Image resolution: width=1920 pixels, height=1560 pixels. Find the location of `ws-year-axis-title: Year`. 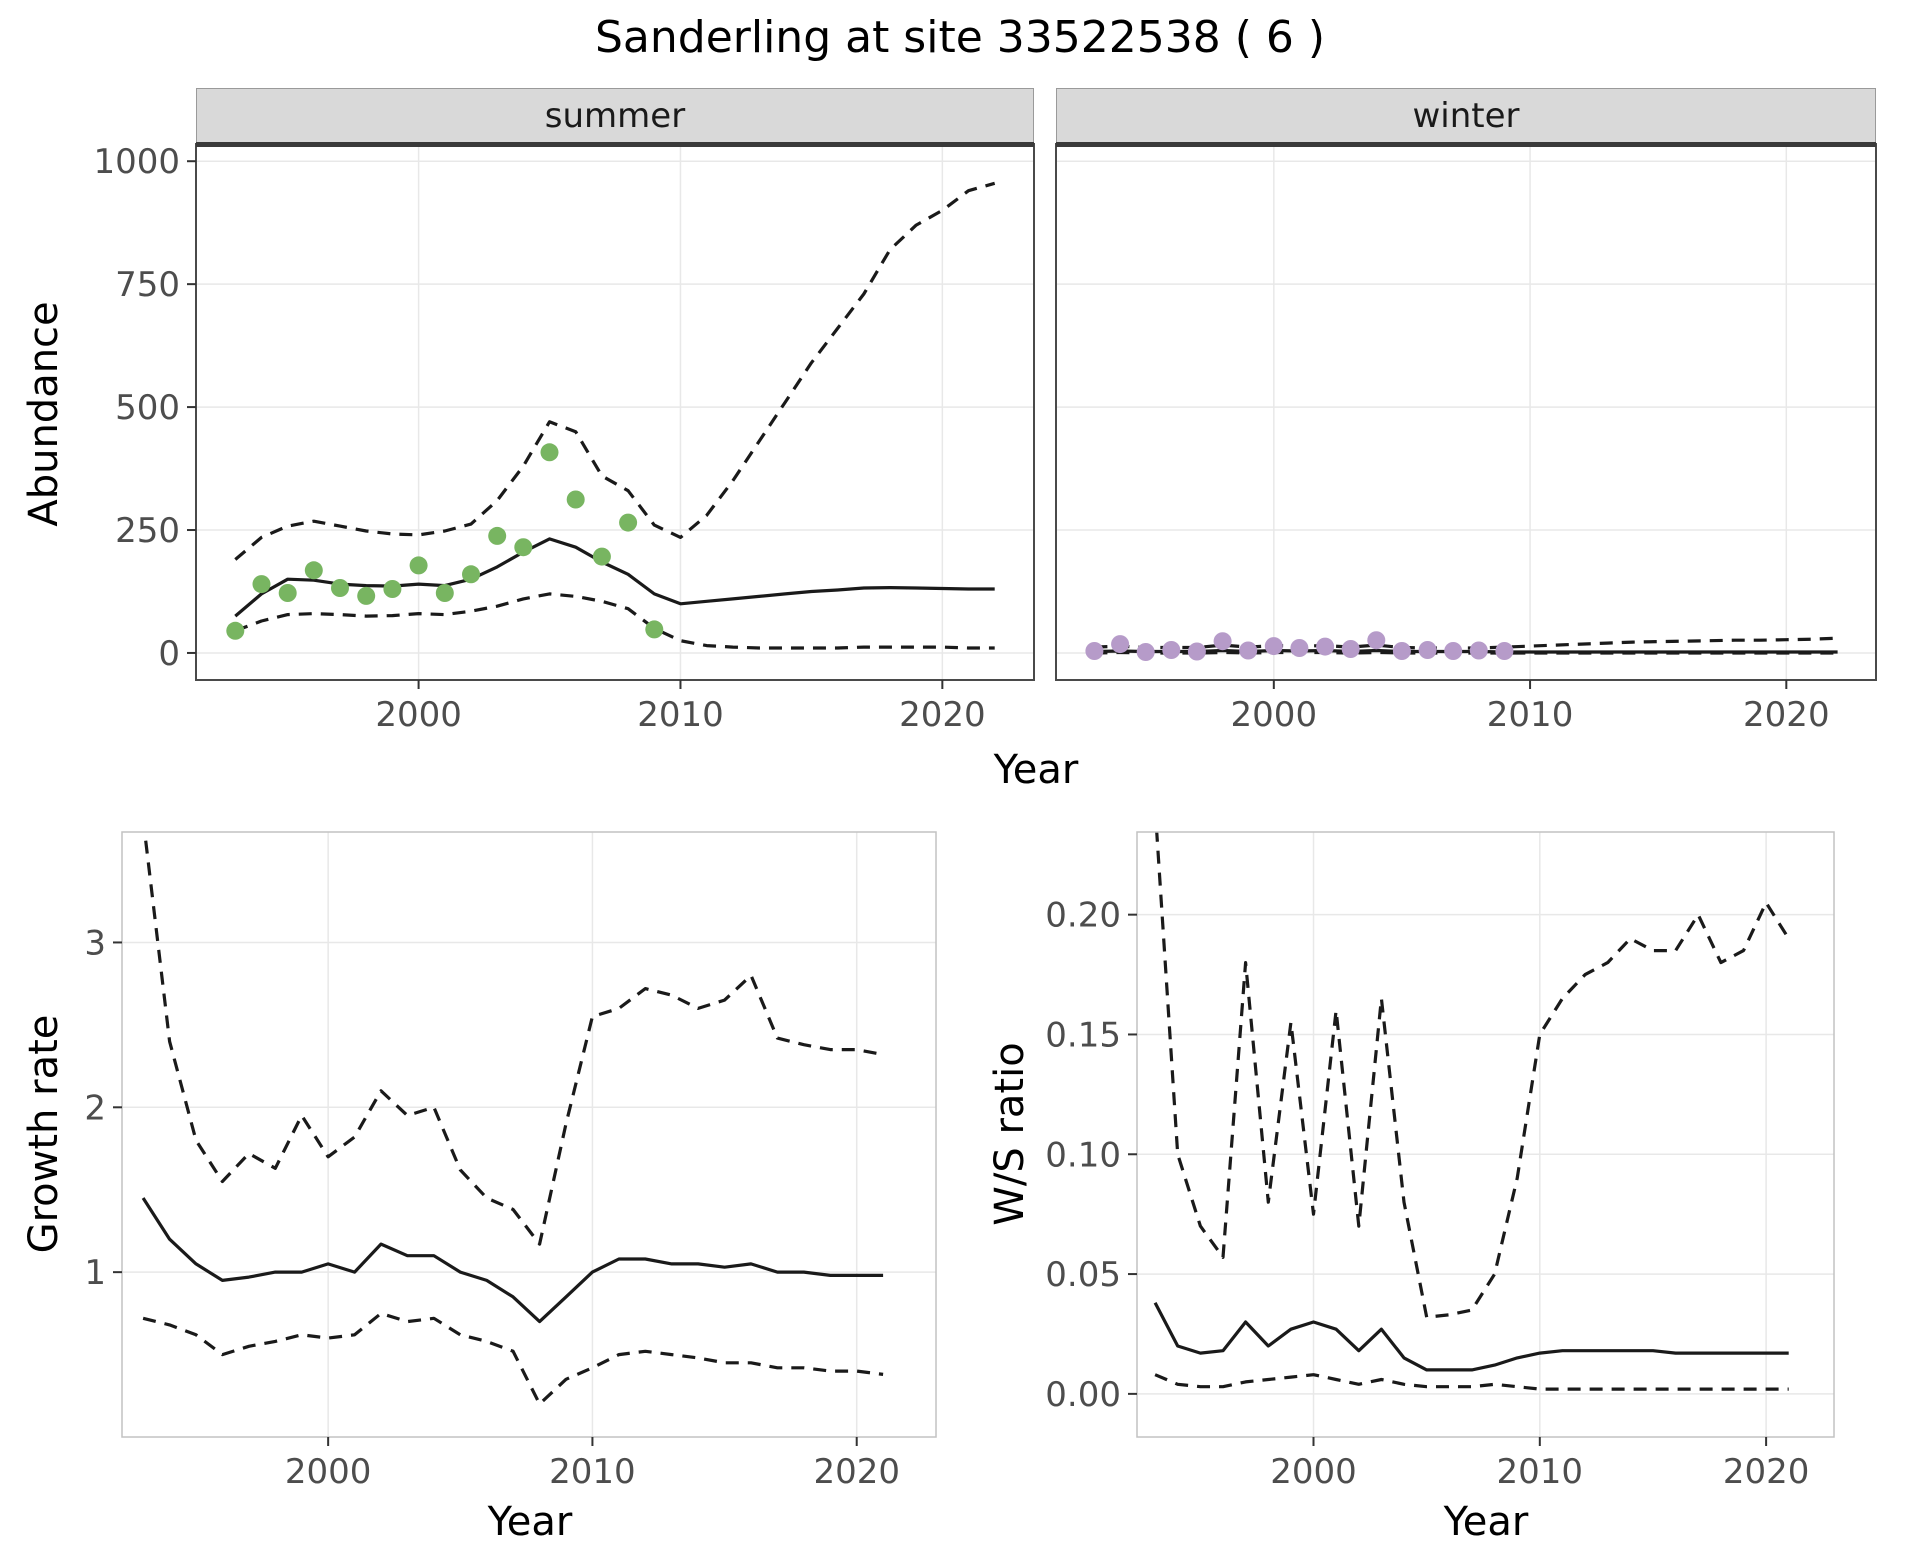

ws-year-axis-title: Year is located at coordinates (1486, 1522).